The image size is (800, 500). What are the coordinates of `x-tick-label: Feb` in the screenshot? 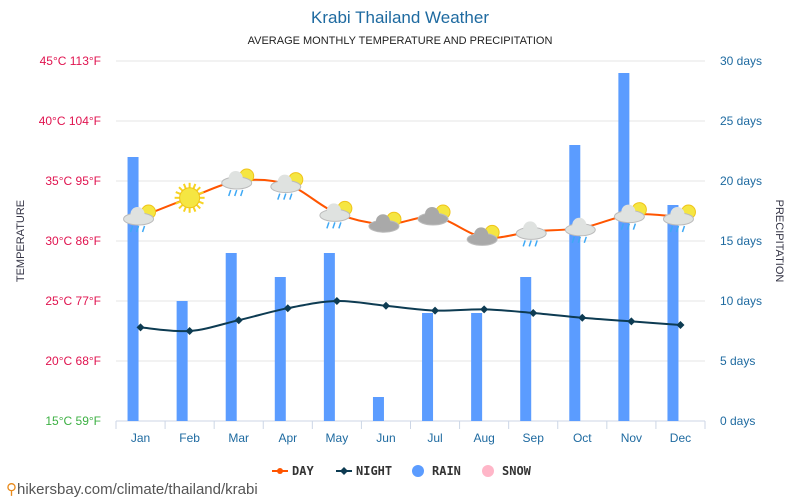 It's located at (189, 438).